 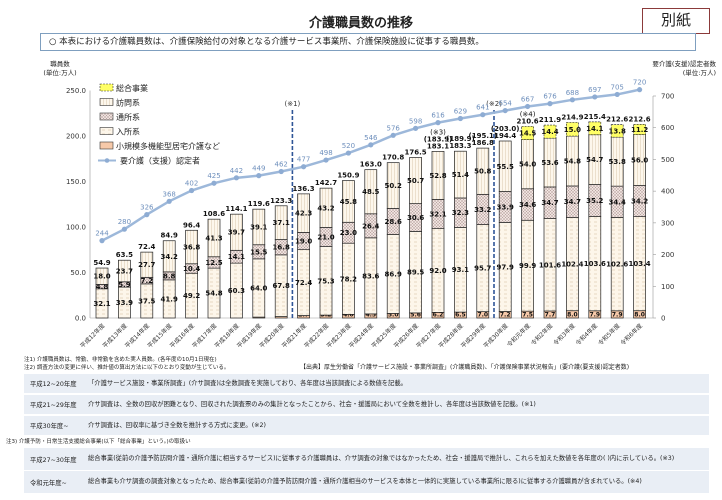 I want to click on row-text: 介サ調査は、回収率に基づき全数を推計する方式に変更。(※2), so click(x=177, y=425).